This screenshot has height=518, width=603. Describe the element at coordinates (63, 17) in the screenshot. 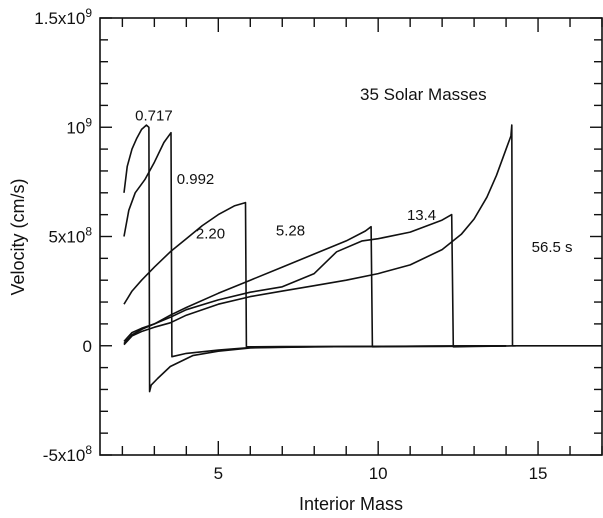

I see `y-tick-label: 1.5x10⁹` at that location.